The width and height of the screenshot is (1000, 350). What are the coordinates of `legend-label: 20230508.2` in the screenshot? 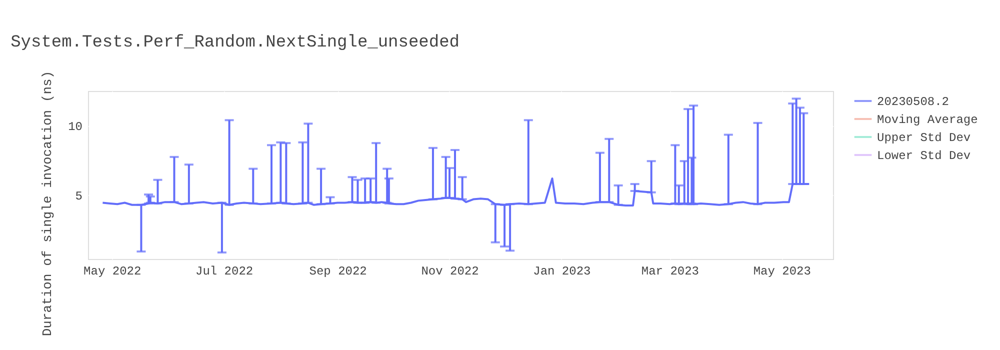 It's located at (913, 102).